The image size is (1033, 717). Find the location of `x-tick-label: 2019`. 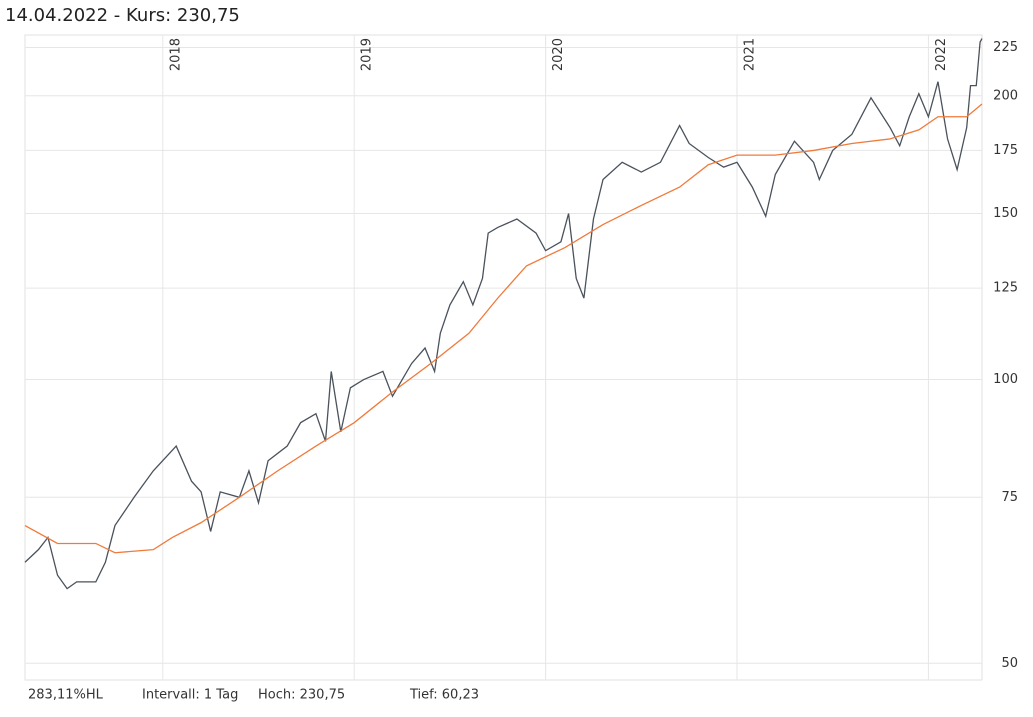

x-tick-label: 2019 is located at coordinates (367, 54).